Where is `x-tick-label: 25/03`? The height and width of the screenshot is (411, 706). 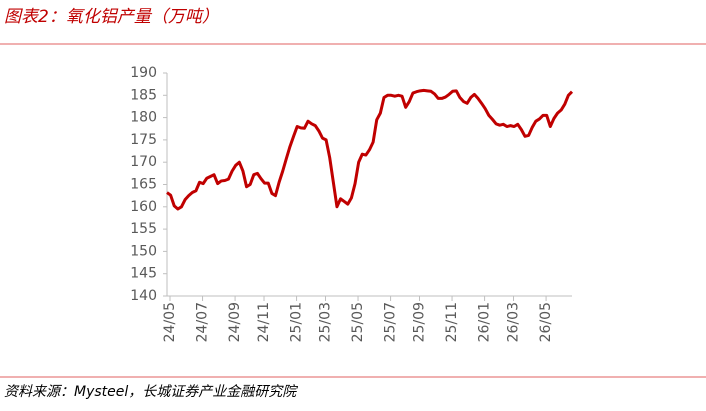
x-tick-label: 25/03 is located at coordinates (325, 322).